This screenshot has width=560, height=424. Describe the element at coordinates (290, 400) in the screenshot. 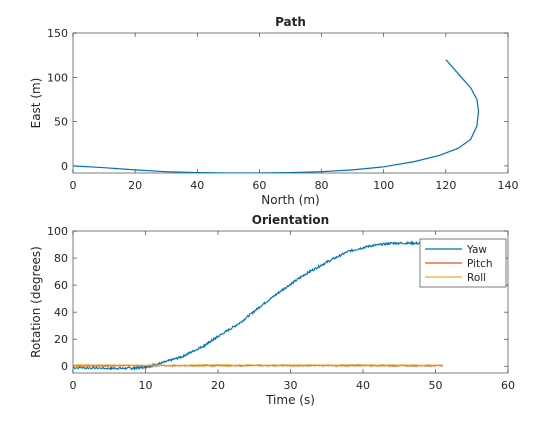

I see `orientation-x-axis-label: Time (s)` at that location.